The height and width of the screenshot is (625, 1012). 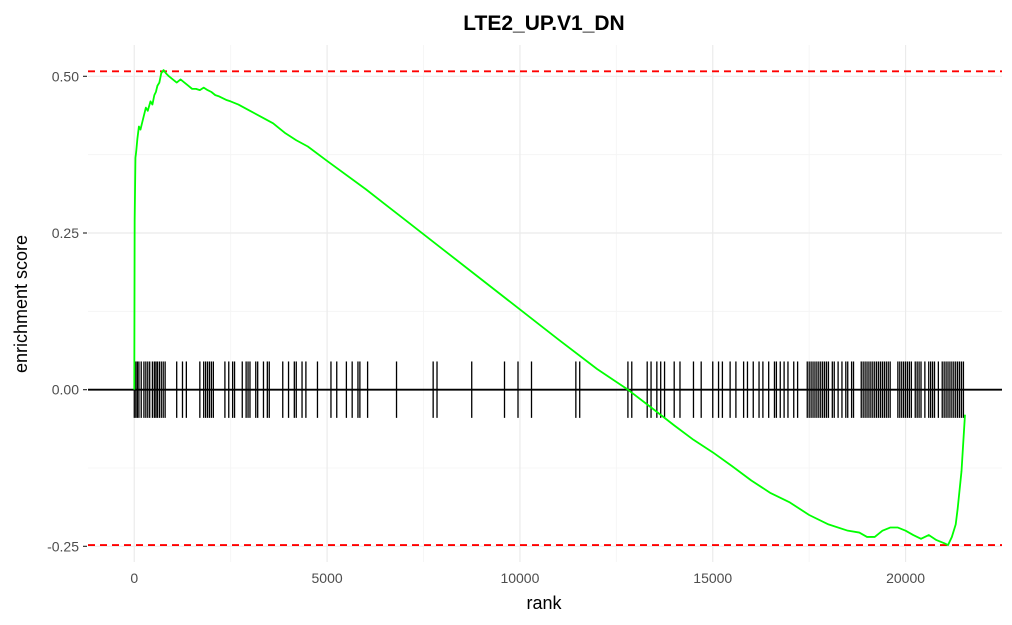 What do you see at coordinates (65, 76) in the screenshot?
I see `y-tick-label: 0.50` at bounding box center [65, 76].